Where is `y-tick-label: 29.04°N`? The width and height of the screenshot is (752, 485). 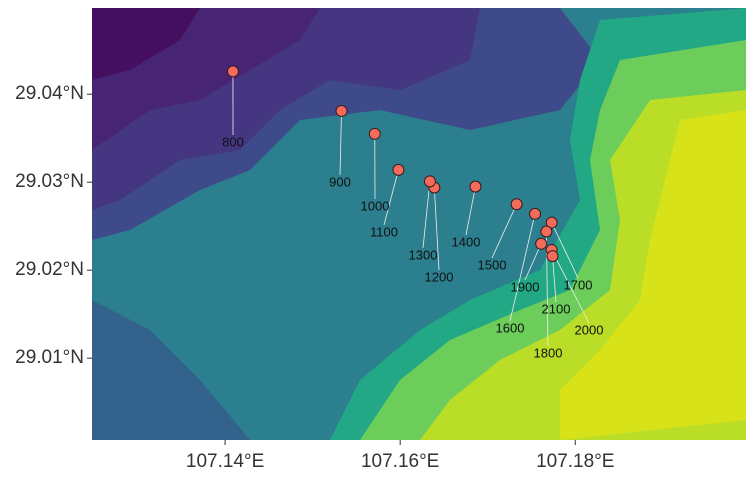
y-tick-label: 29.04°N is located at coordinates (49, 93).